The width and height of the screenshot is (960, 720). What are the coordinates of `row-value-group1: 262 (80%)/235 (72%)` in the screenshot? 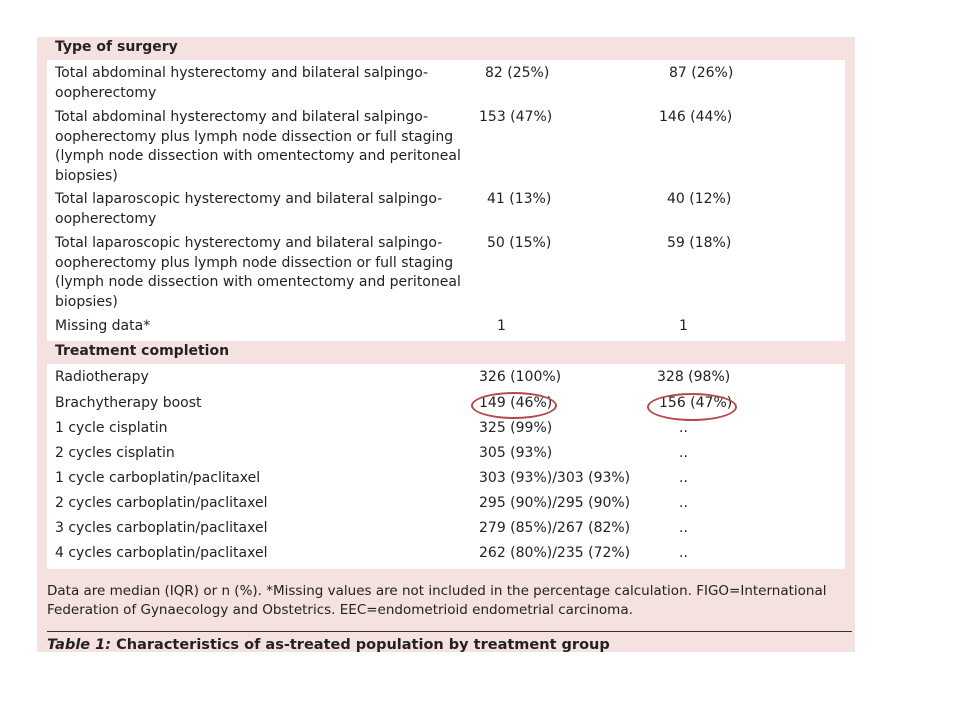 It's located at (555, 553).